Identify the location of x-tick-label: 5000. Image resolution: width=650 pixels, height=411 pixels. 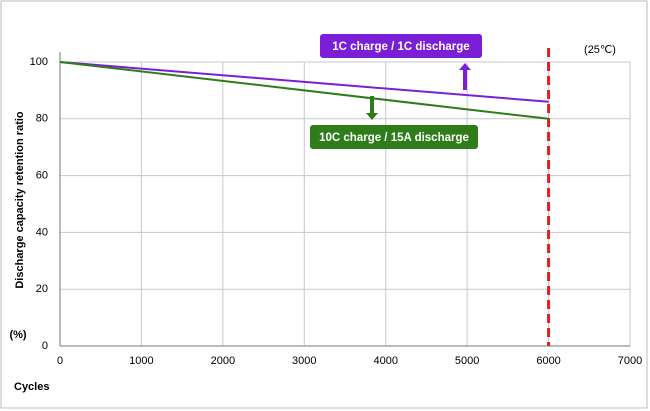
(467, 361).